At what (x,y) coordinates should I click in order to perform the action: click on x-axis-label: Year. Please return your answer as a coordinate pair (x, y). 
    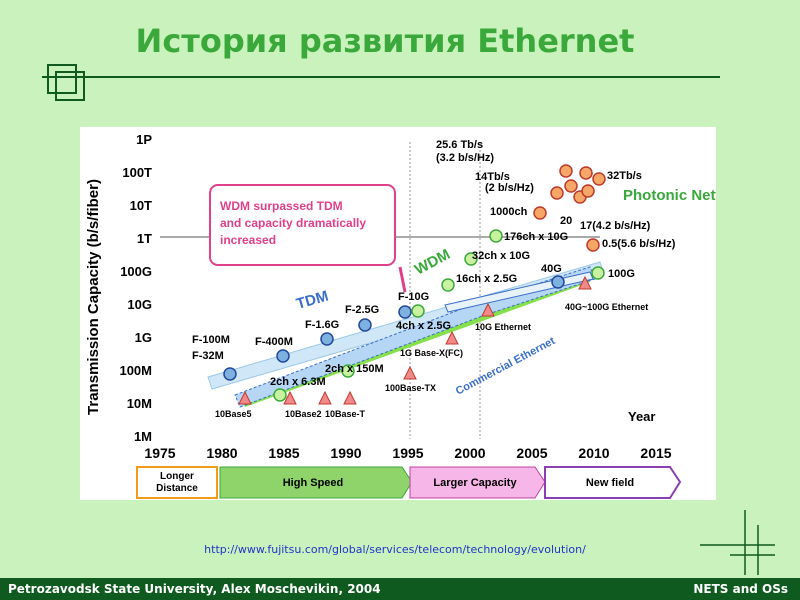
    Looking at the image, I should click on (641, 416).